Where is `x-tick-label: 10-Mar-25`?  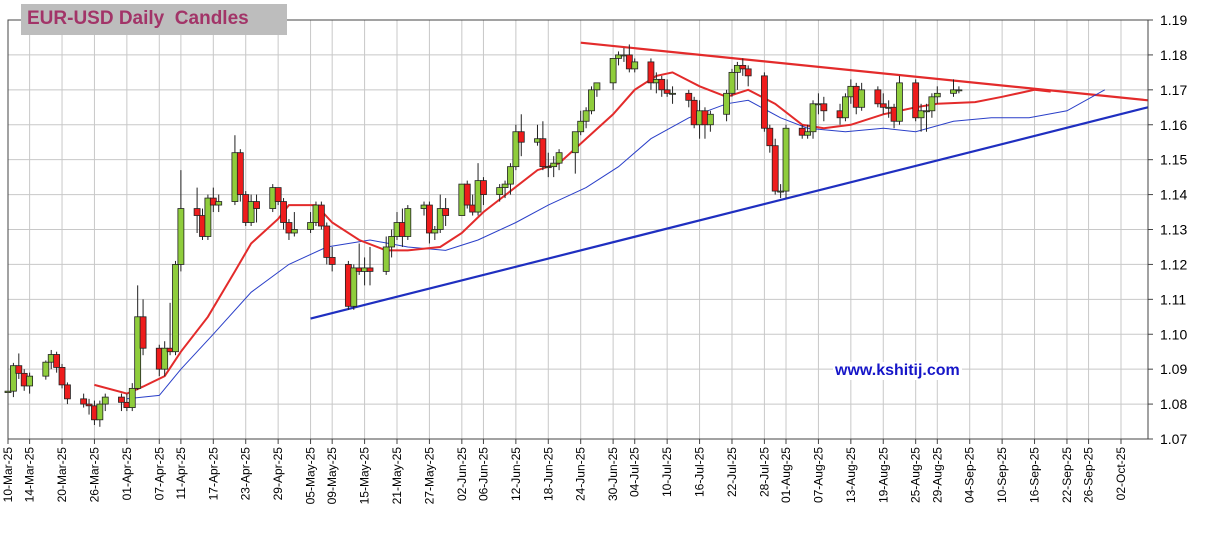 x-tick-label: 10-Mar-25 is located at coordinates (8, 475).